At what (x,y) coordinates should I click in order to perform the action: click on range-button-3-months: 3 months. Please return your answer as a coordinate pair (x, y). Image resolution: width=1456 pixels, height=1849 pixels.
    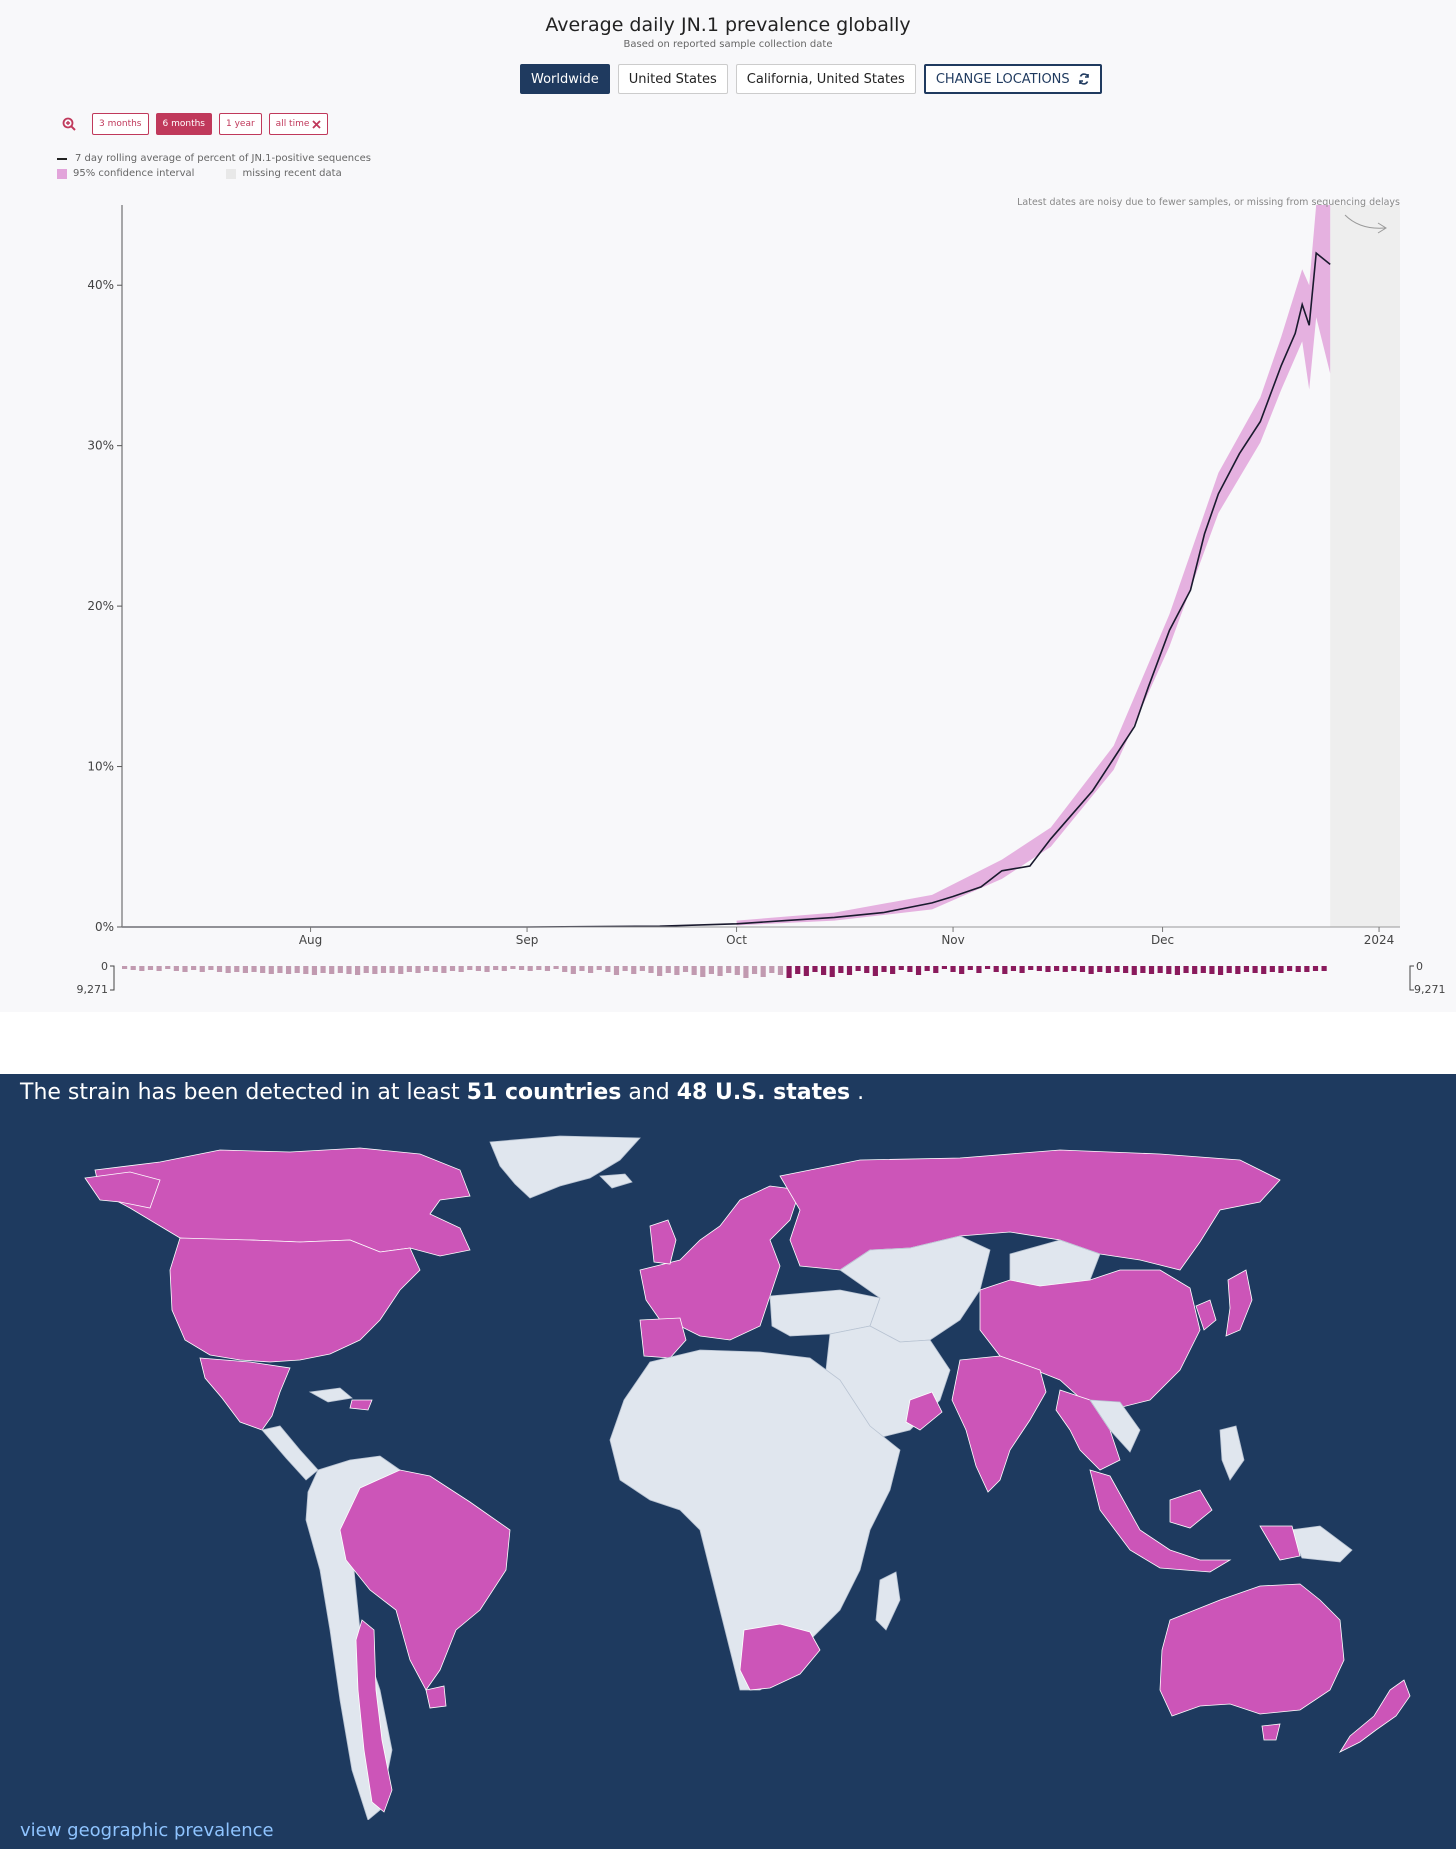
    Looking at the image, I should click on (120, 124).